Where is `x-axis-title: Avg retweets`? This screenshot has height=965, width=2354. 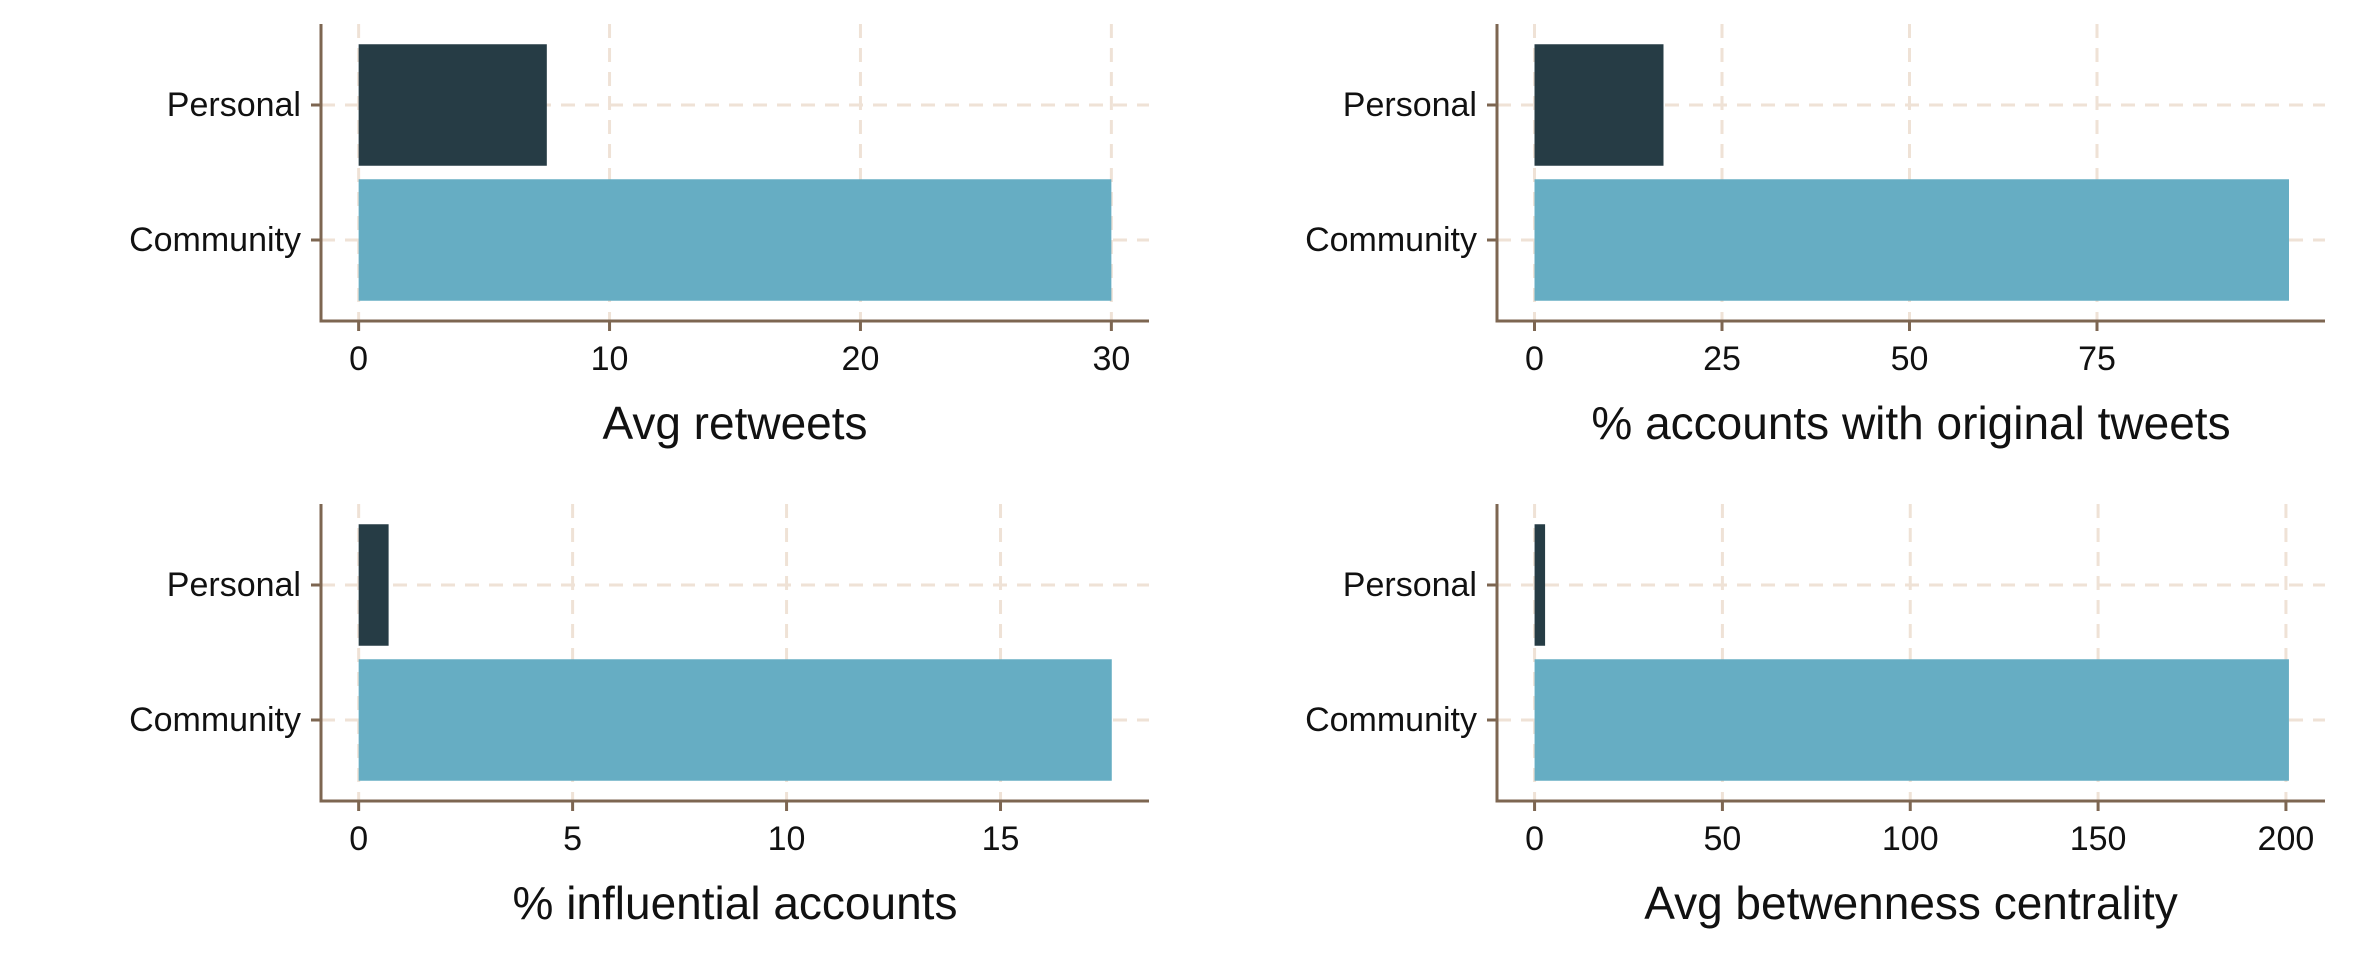 x-axis-title: Avg retweets is located at coordinates (734, 423).